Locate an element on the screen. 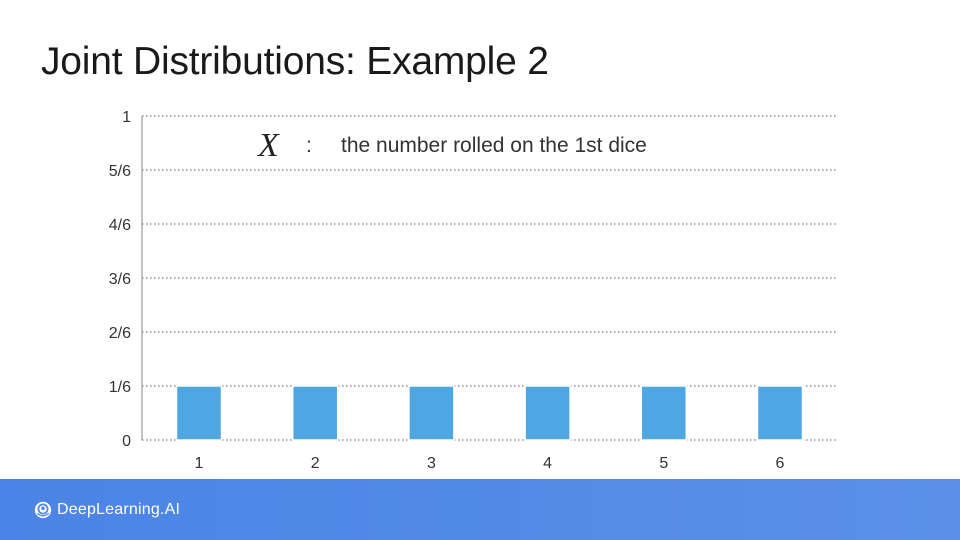 The image size is (960, 540). y-tick-label: 5/6 is located at coordinates (120, 171).